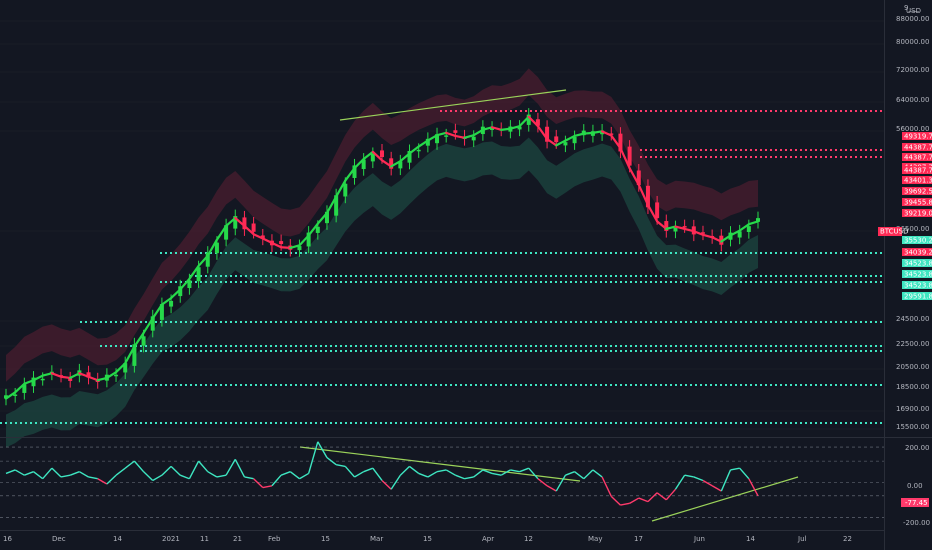 The image size is (932, 550). Describe the element at coordinates (237, 539) in the screenshot. I see `time-tick: 21` at that location.